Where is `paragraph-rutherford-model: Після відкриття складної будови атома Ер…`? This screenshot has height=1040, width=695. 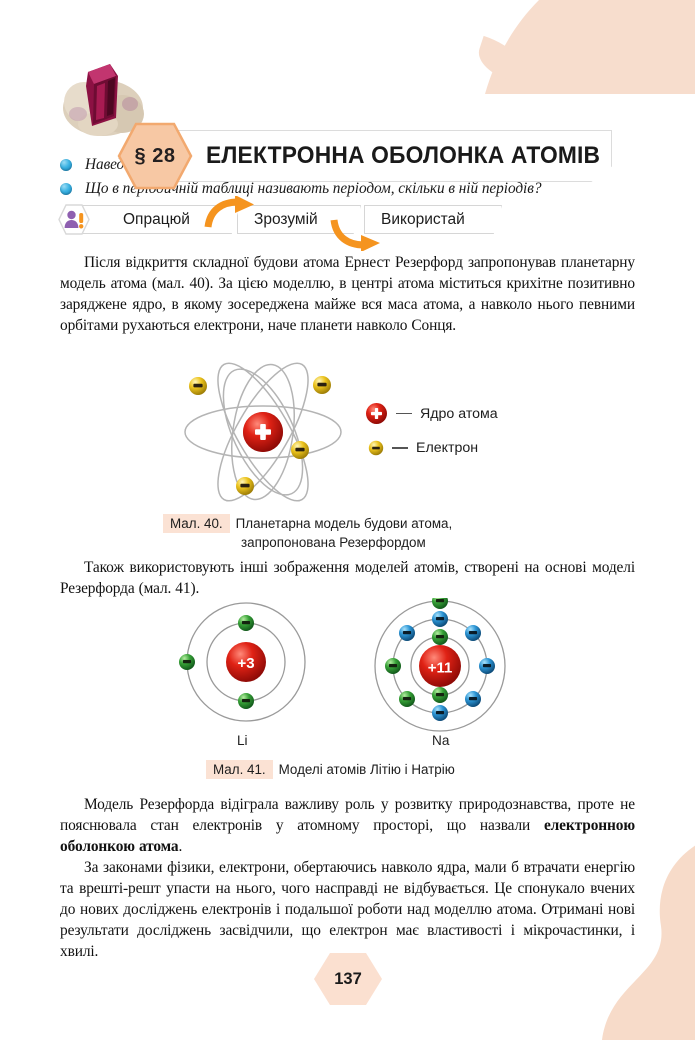 paragraph-rutherford-model: Після відкриття складної будови атома Ер… is located at coordinates (347, 294).